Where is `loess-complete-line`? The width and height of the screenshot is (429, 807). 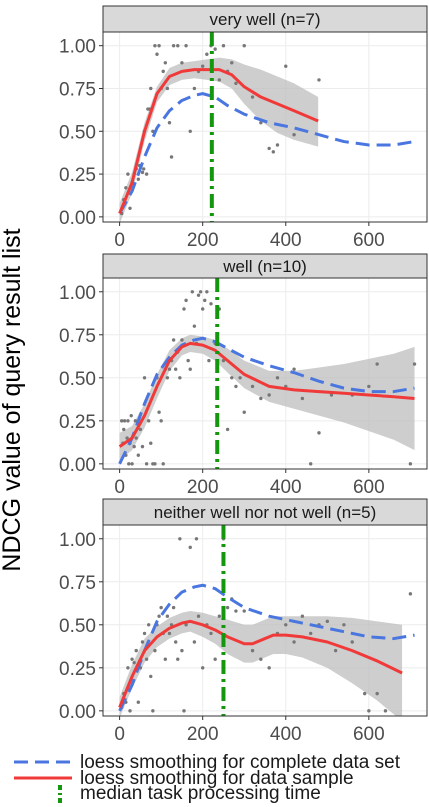
loess-complete-line is located at coordinates (266, 647).